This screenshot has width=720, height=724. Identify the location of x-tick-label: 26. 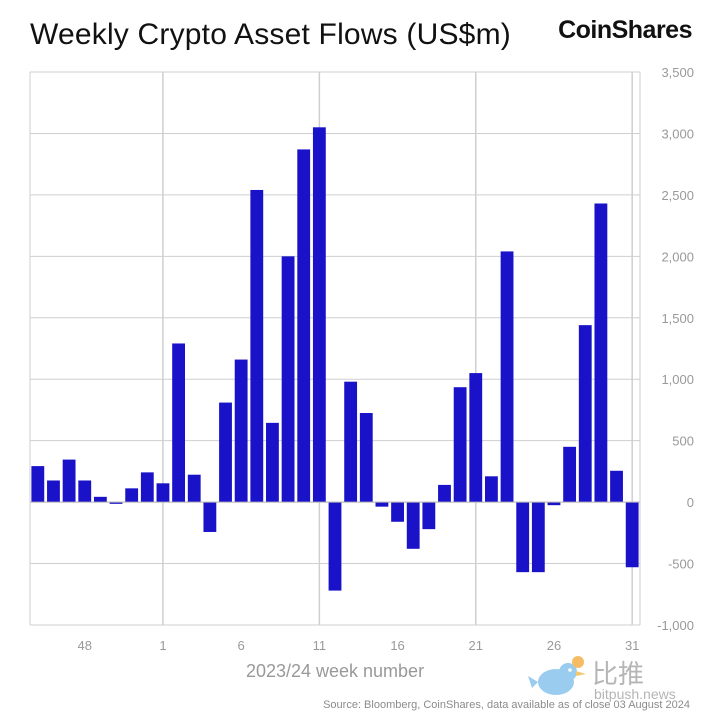
(554, 645).